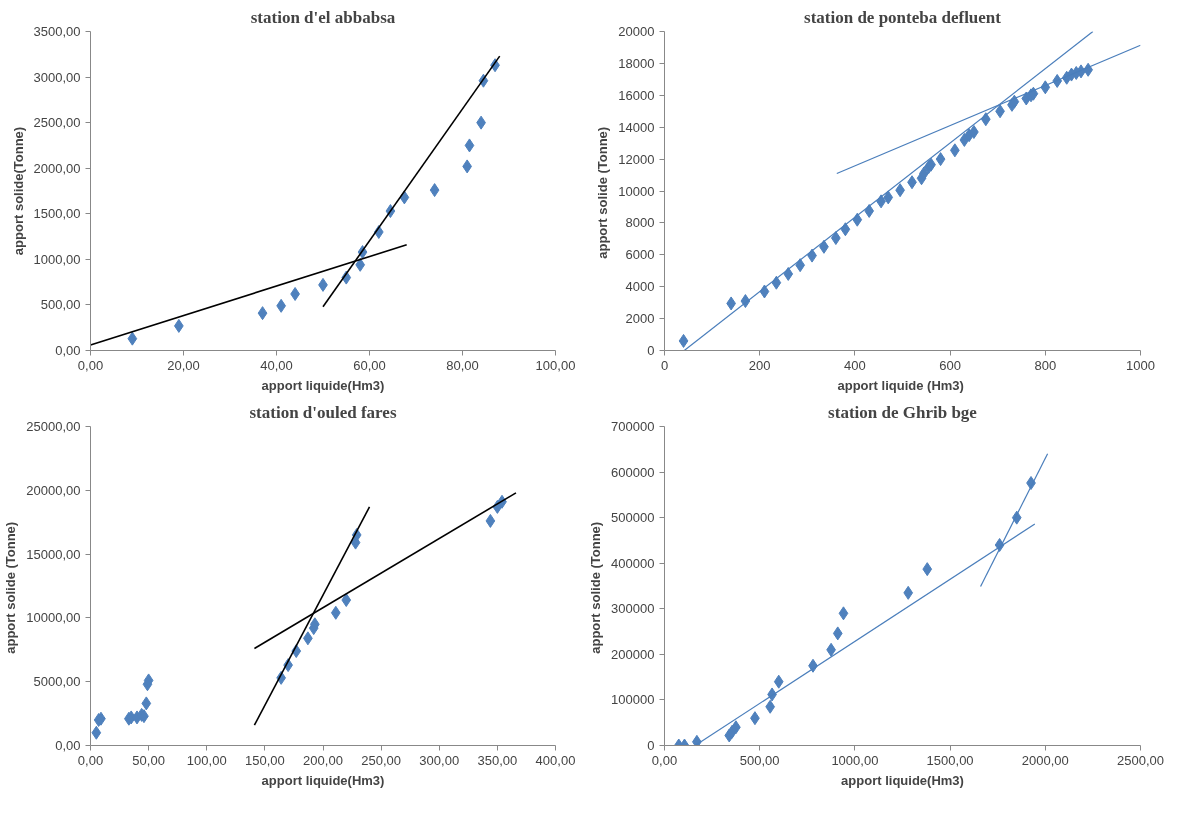  I want to click on y-tick-label: 400000, so click(633, 563).